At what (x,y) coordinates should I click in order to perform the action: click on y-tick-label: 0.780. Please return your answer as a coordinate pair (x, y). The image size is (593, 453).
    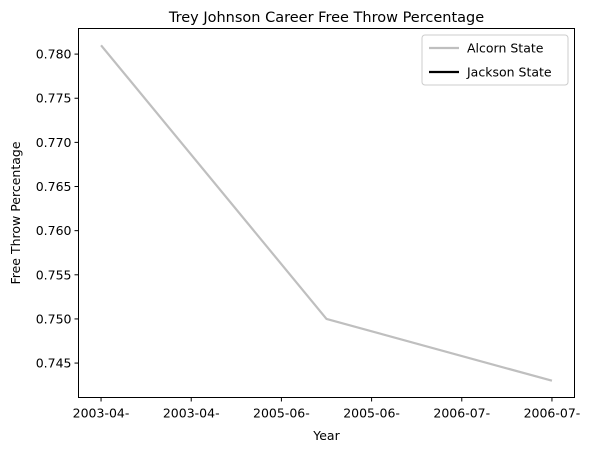
    Looking at the image, I should click on (54, 54).